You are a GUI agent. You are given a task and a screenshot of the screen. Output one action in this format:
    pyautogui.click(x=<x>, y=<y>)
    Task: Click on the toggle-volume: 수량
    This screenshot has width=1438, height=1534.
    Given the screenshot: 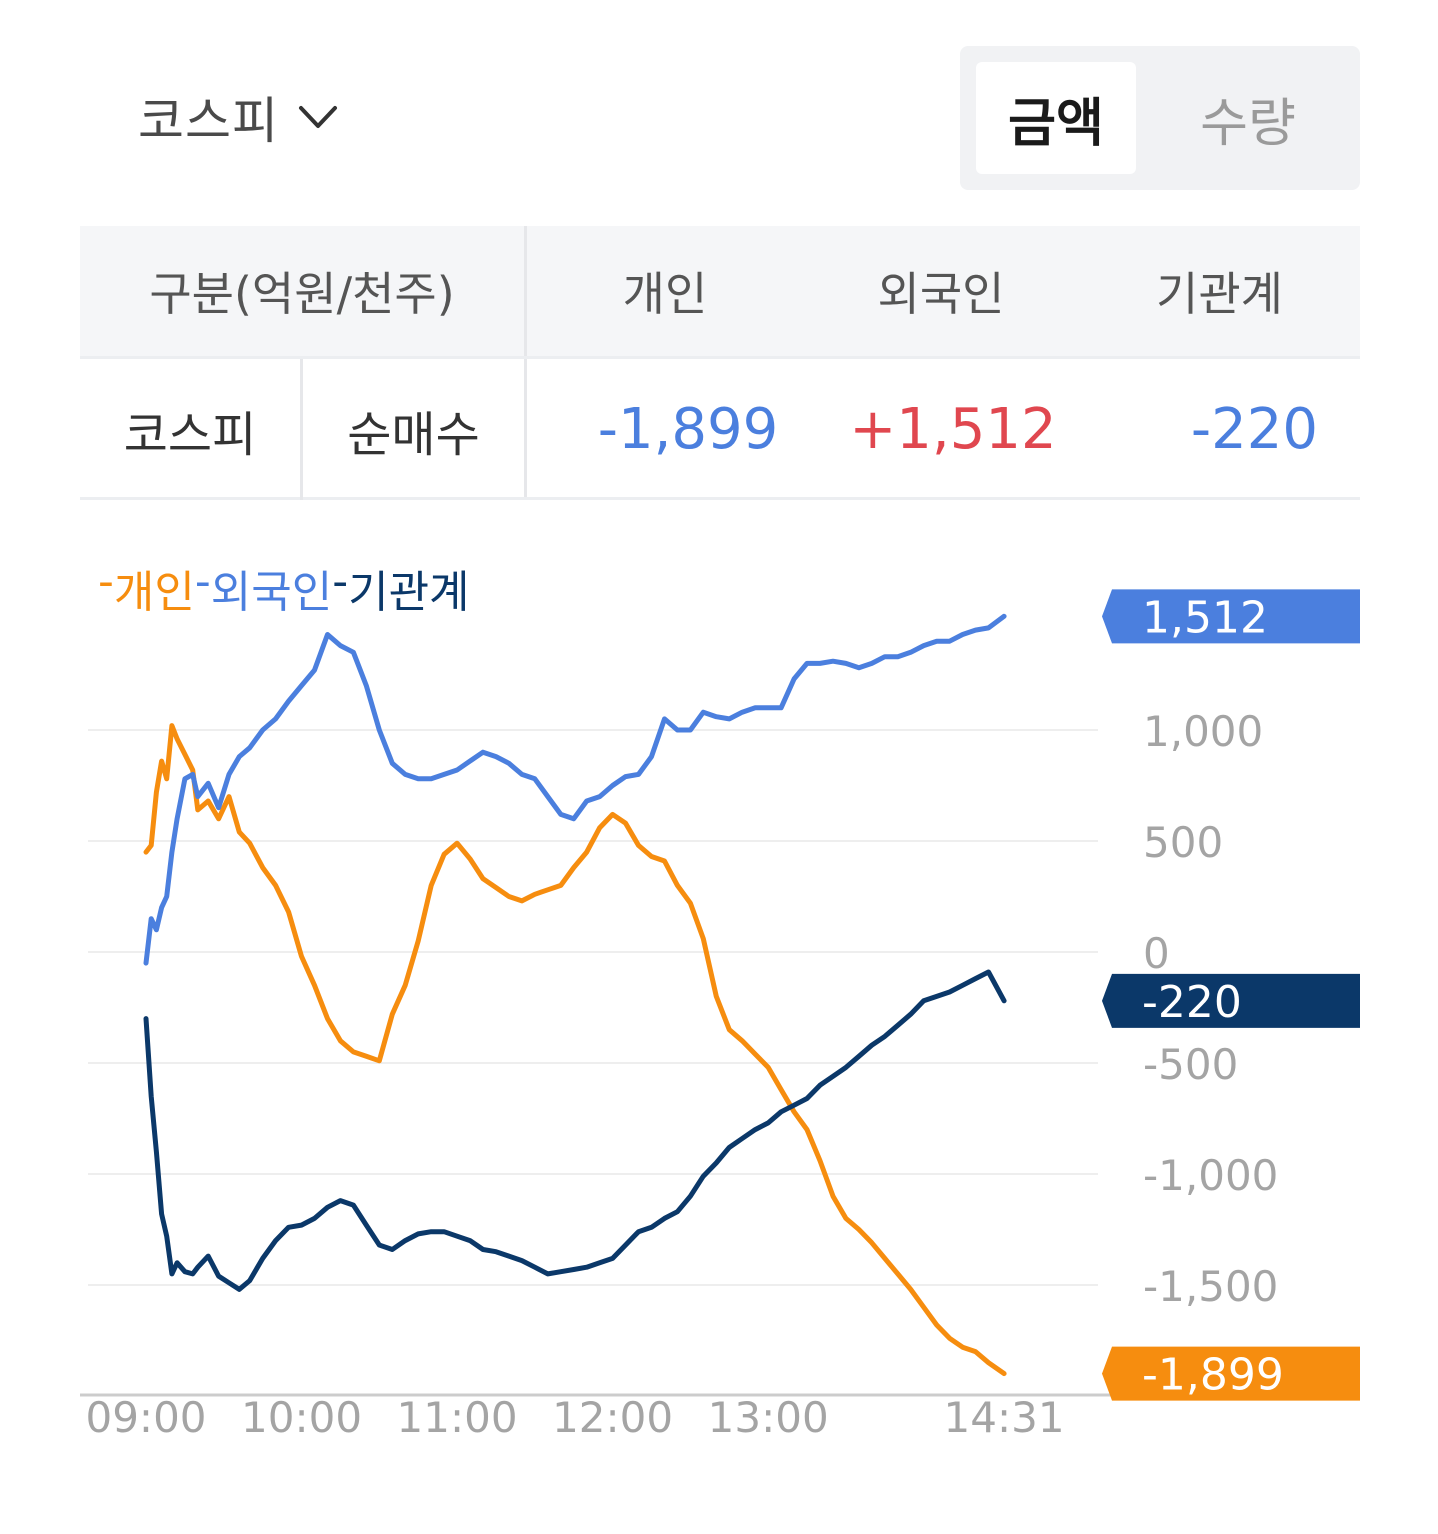 What is the action you would take?
    pyautogui.click(x=1248, y=123)
    